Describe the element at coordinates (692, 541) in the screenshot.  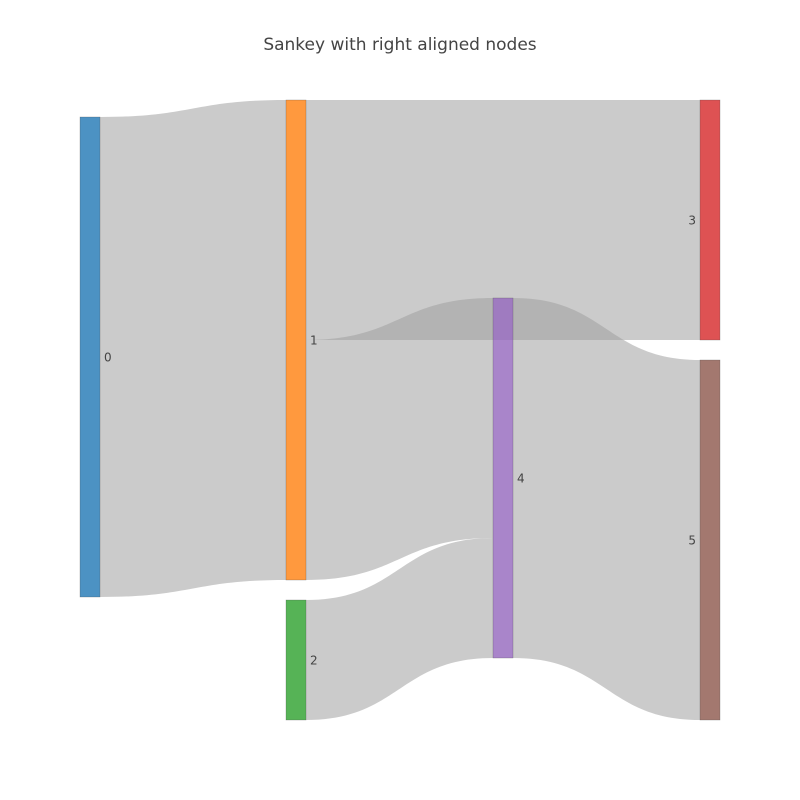
I see `node-label-5: 5` at that location.